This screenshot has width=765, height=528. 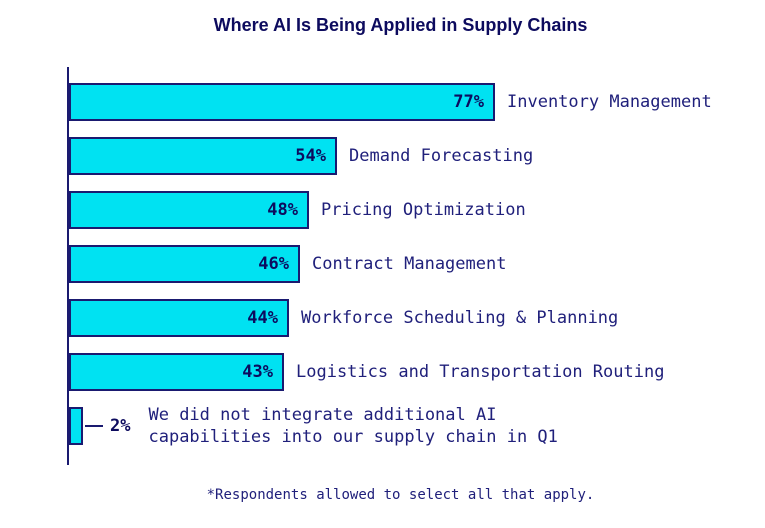 I want to click on category-label: Contract Management, so click(x=409, y=263).